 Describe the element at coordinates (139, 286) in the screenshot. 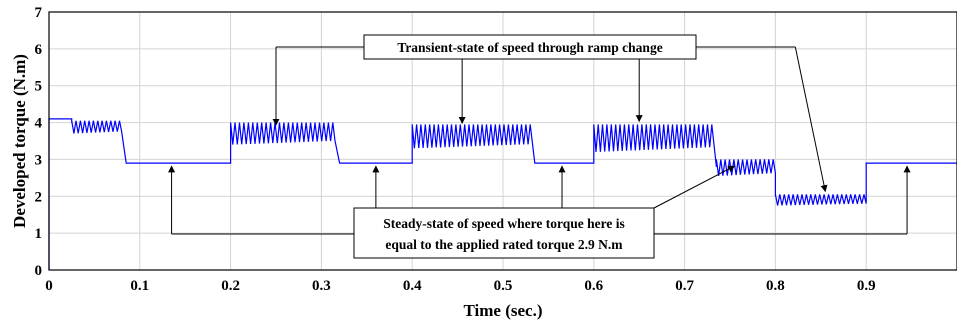

I see `x-tick-label: 0.1` at that location.